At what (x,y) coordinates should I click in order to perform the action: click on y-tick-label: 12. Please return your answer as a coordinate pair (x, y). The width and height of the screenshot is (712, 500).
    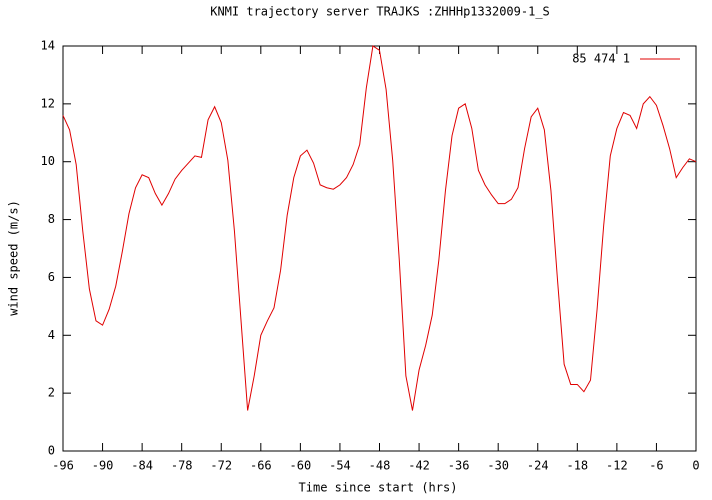
    Looking at the image, I should click on (48, 103).